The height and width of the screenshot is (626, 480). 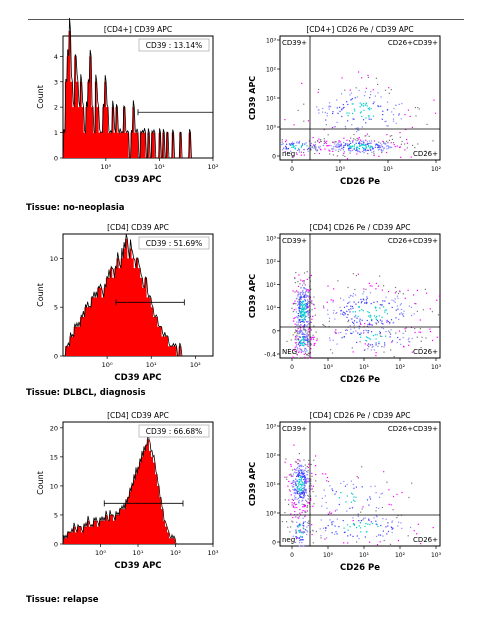 What do you see at coordinates (425, 352) in the screenshot?
I see `quadrant-label-lr: CD26+` at bounding box center [425, 352].